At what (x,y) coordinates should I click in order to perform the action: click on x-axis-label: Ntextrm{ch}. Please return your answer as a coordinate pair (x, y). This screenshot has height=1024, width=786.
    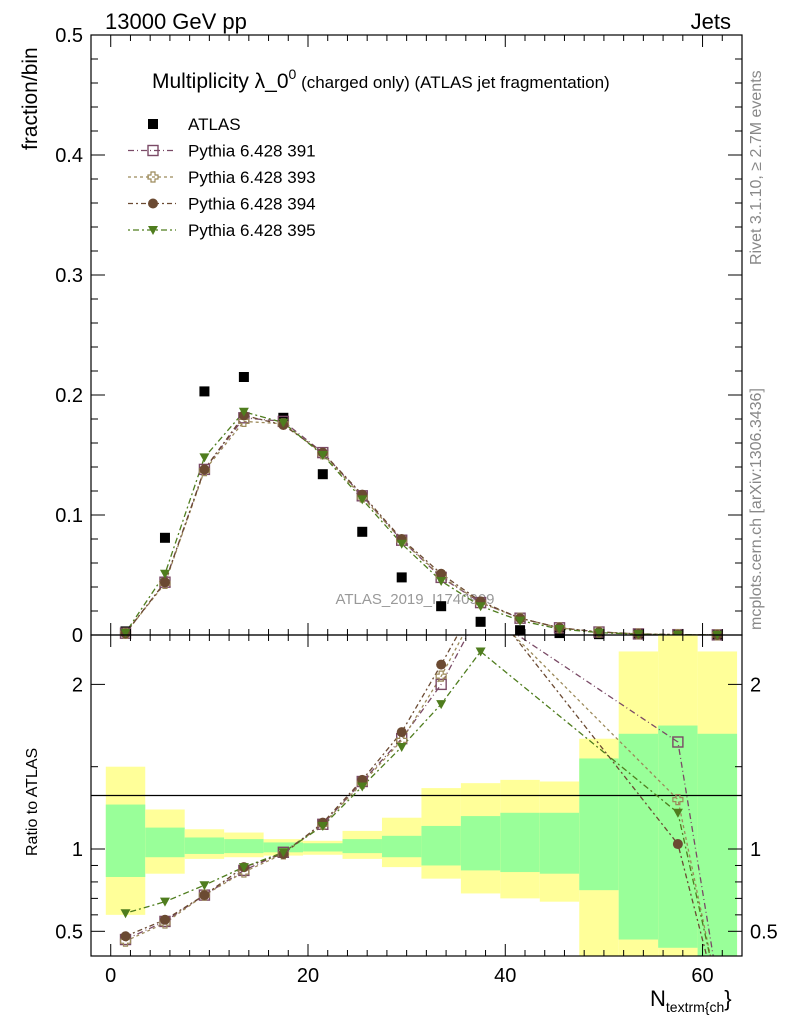
    Looking at the image, I should click on (691, 1000).